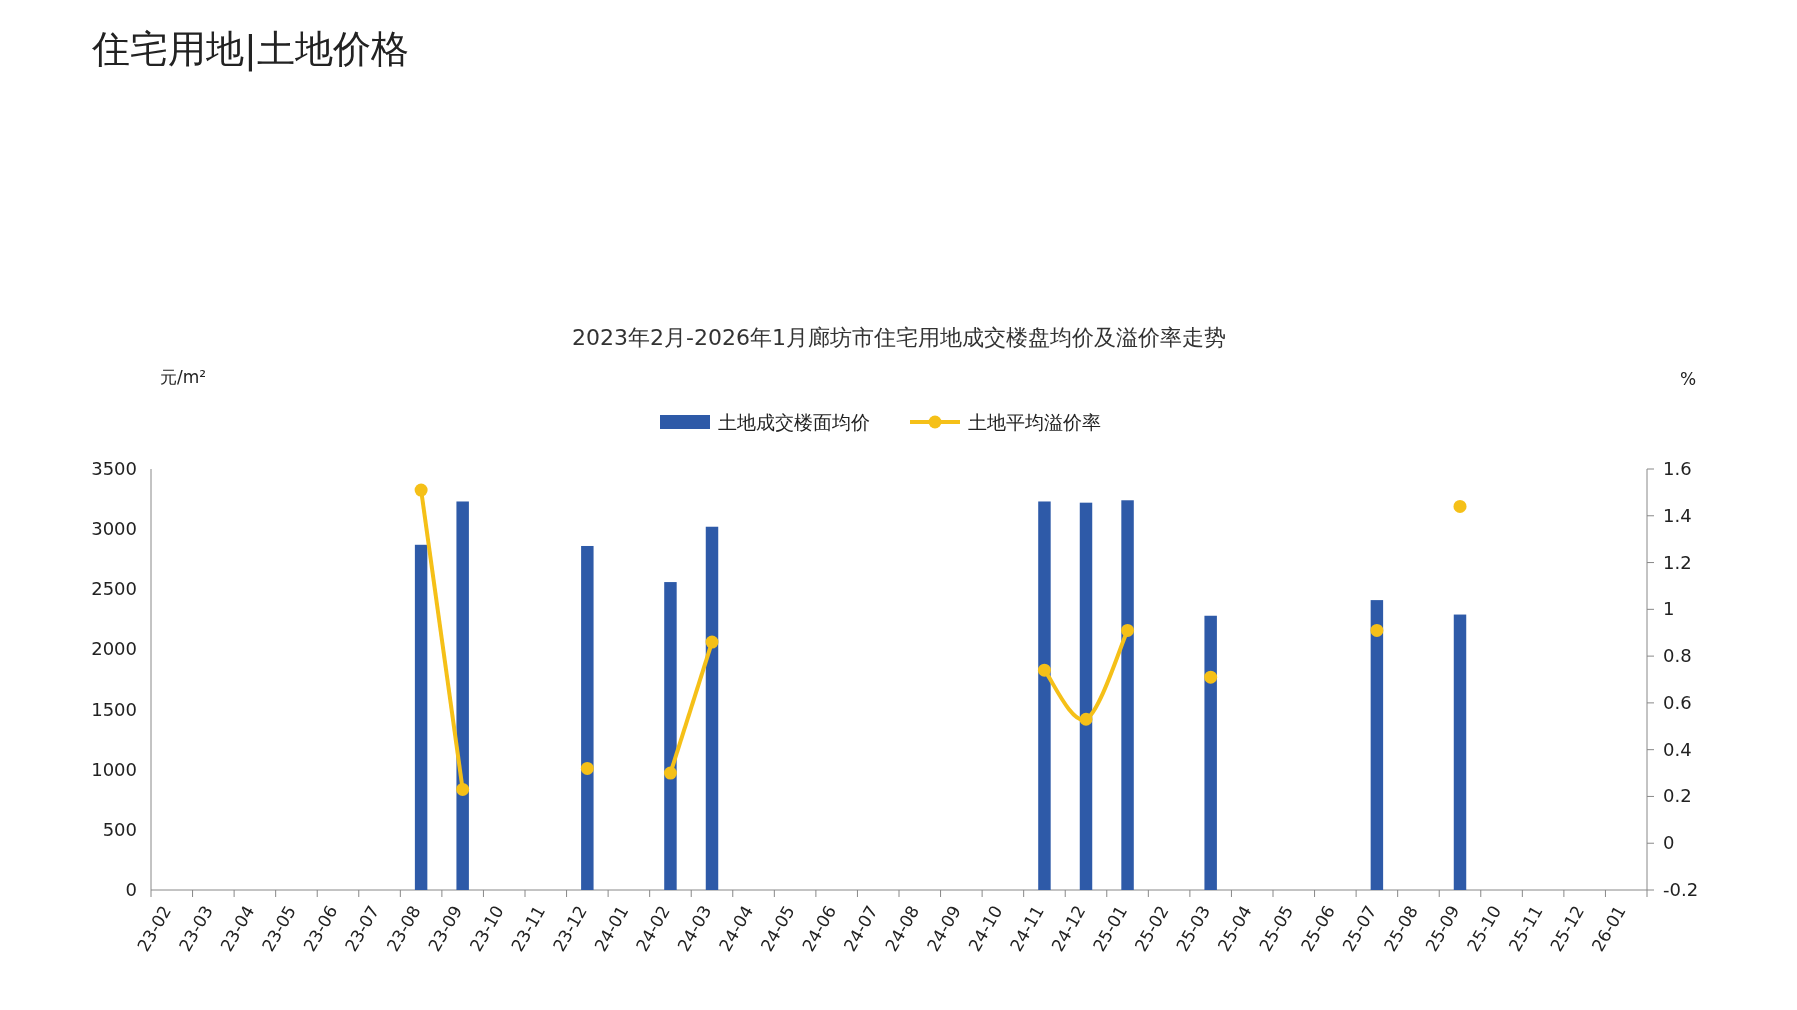 The image size is (1797, 1010). What do you see at coordinates (899, 337) in the screenshot?
I see `chart-subtitle: 2023年2月-2026年1月廊坊市住宅用地成交楼盘均价及溢价率走势` at bounding box center [899, 337].